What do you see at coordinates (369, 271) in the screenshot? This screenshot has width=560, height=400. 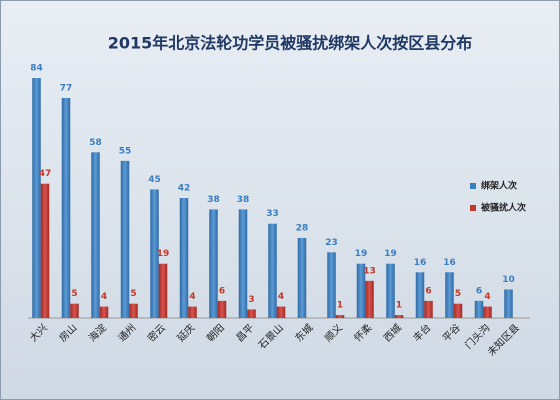 I see `value-label: 13` at bounding box center [369, 271].